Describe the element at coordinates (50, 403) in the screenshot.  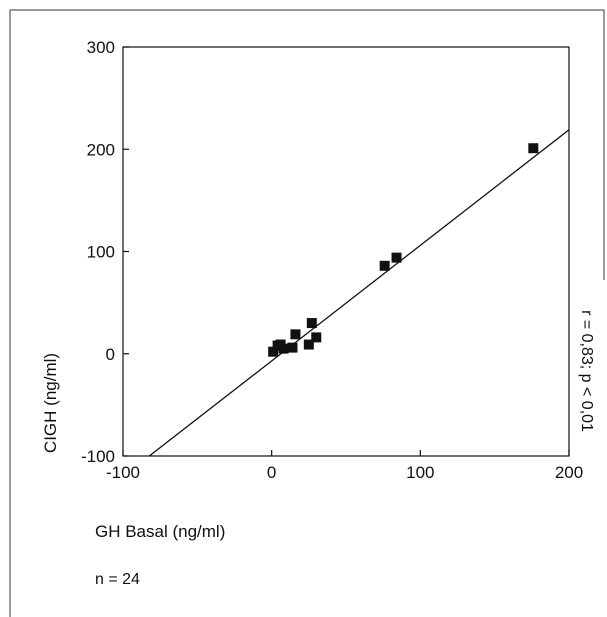
I see `y-axis-label: CIGH (ng/ml)` at that location.